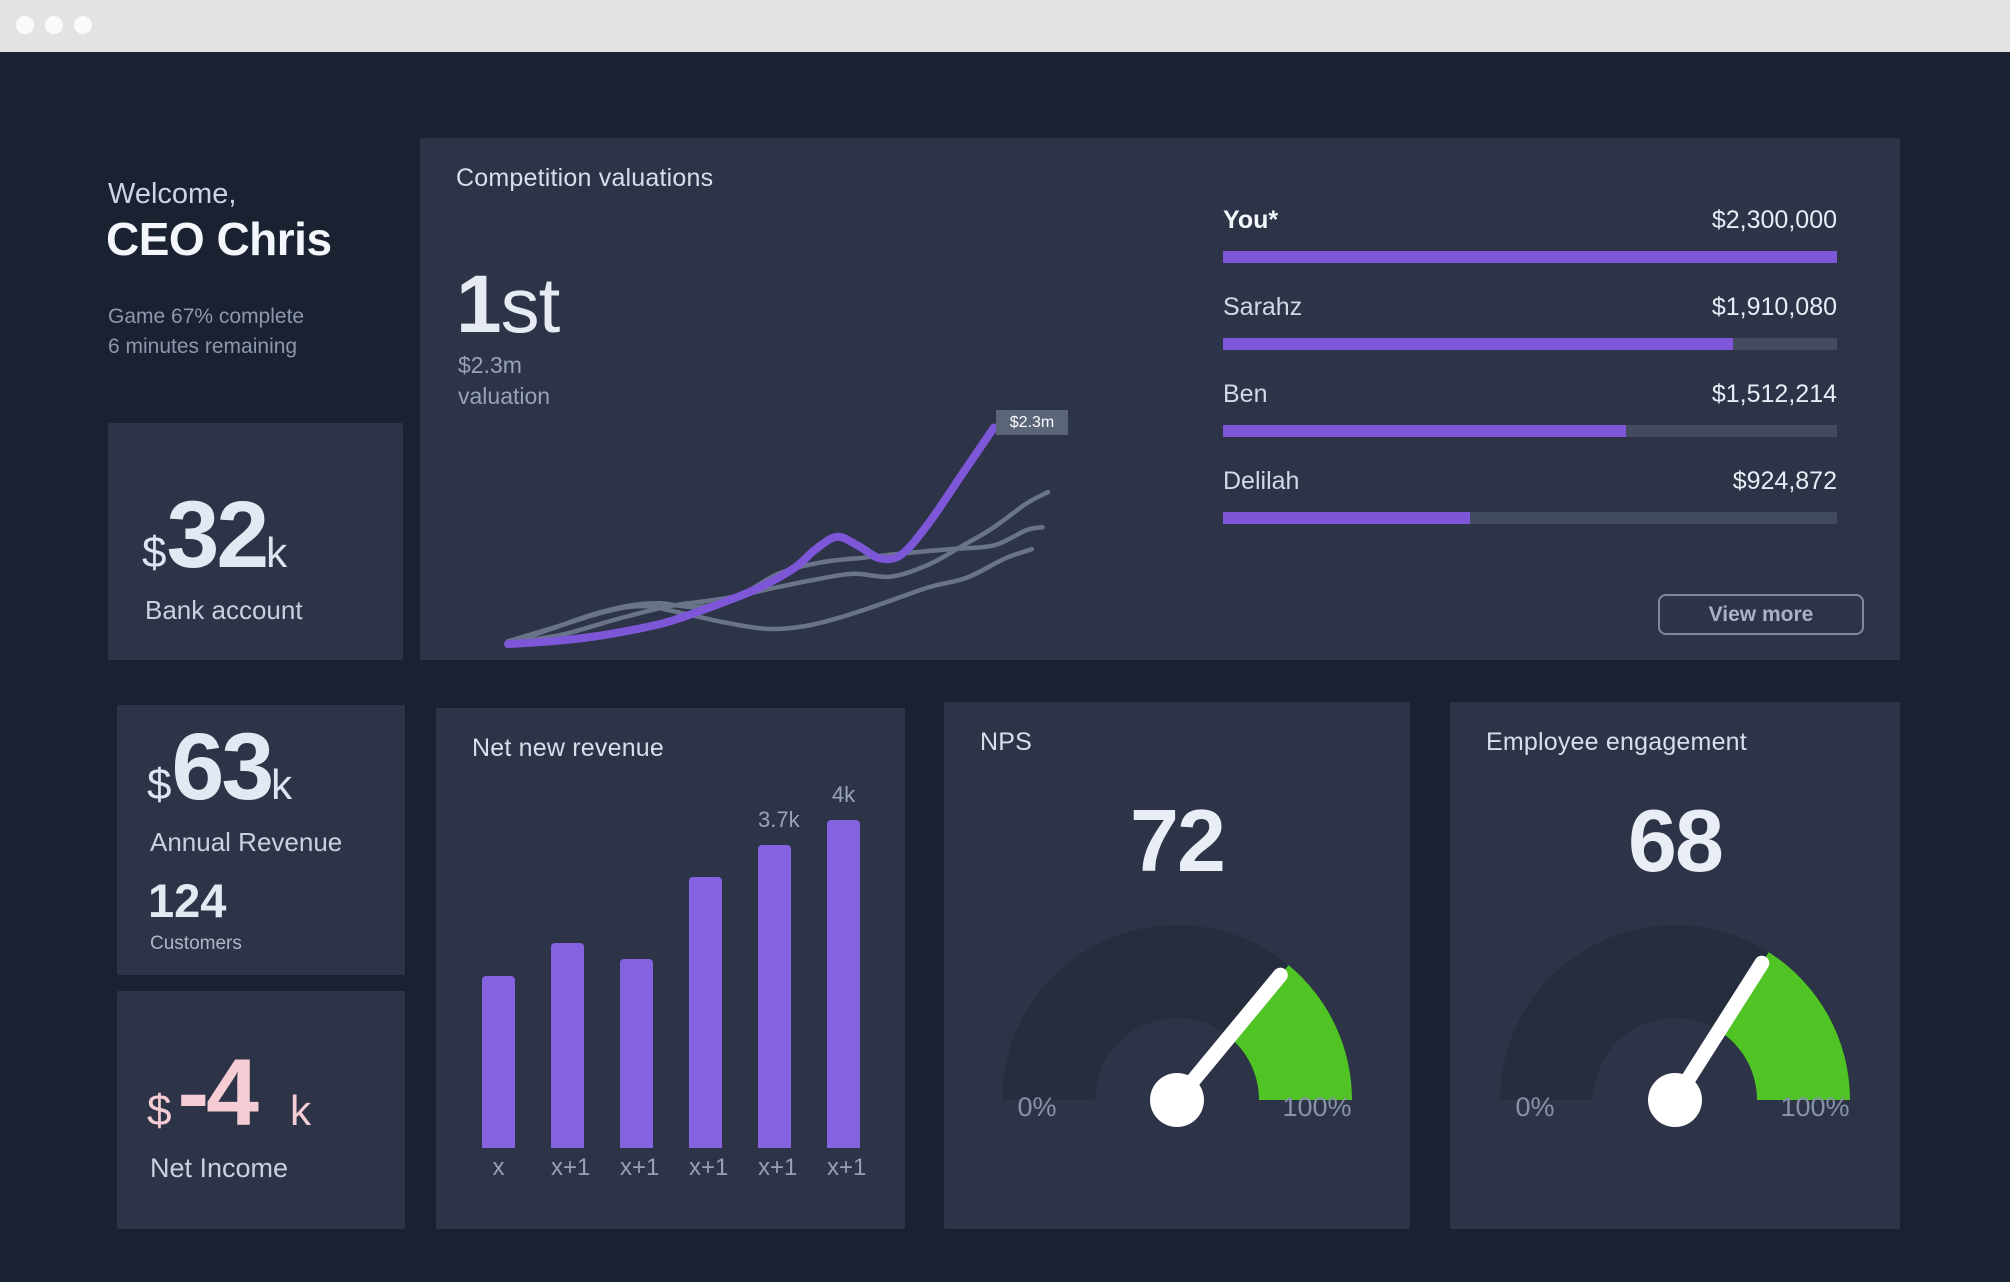 Image resolution: width=2010 pixels, height=1282 pixels. I want to click on bar-column: 4k, so click(843, 965).